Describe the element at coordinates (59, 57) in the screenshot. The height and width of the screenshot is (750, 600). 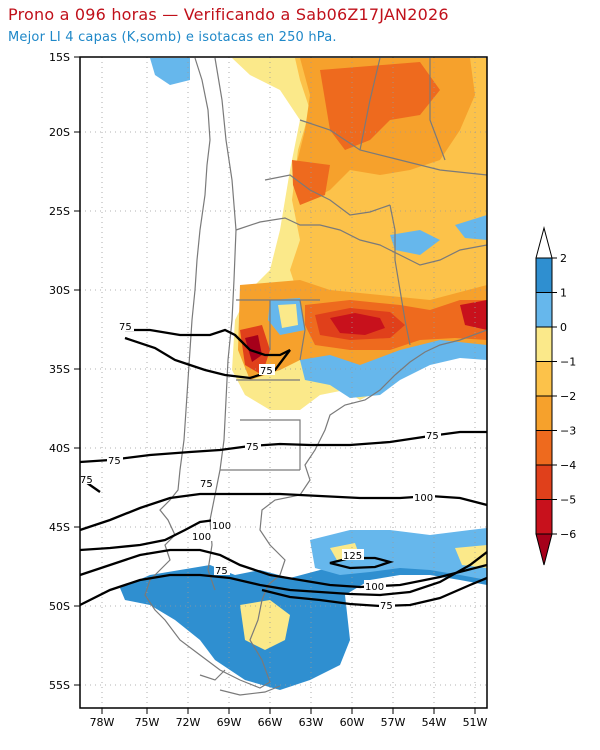
I see `lat-label: 15S` at that location.